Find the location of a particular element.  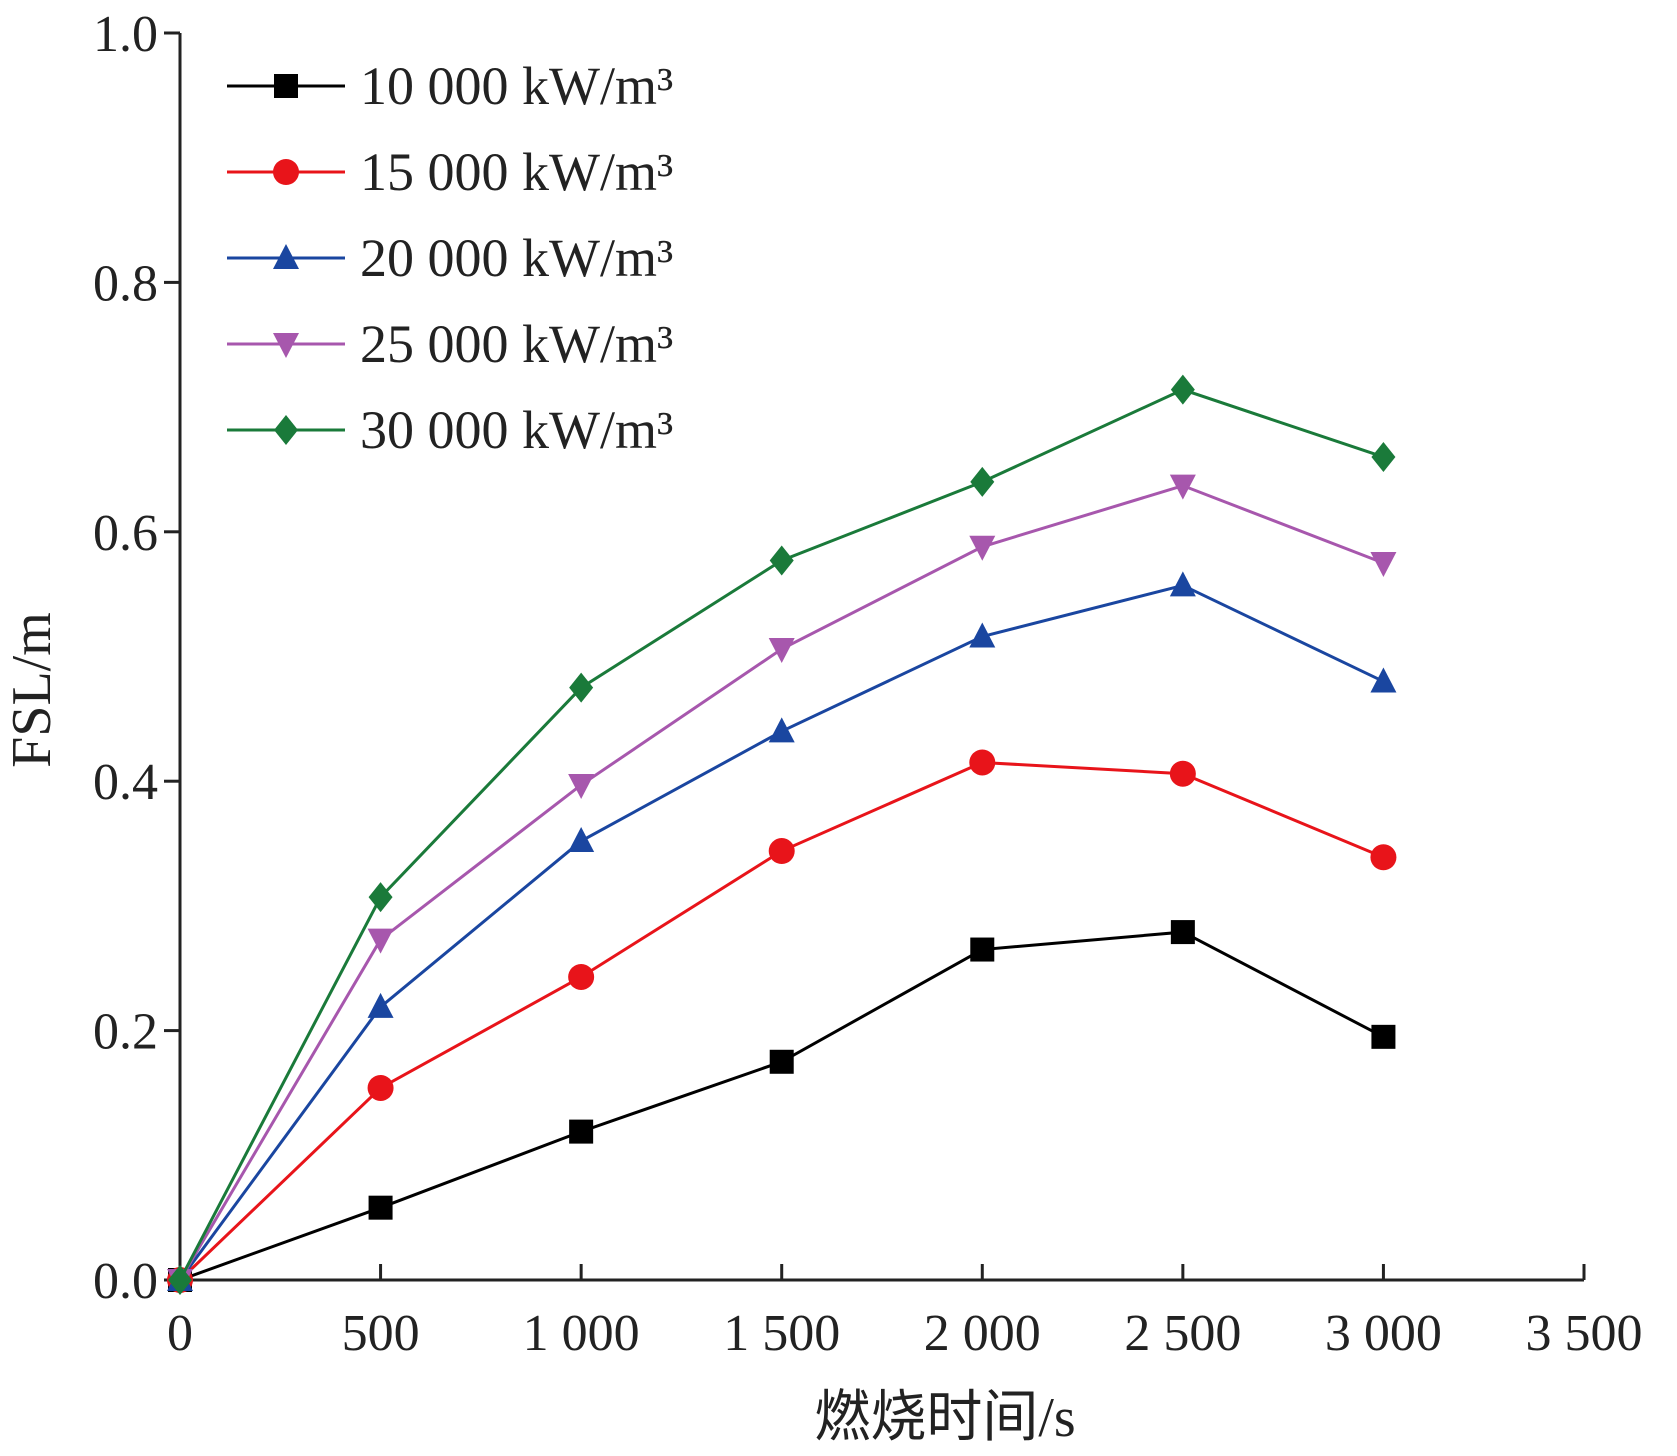

legend-entry: 20 000 kW/m³ is located at coordinates (450, 258).